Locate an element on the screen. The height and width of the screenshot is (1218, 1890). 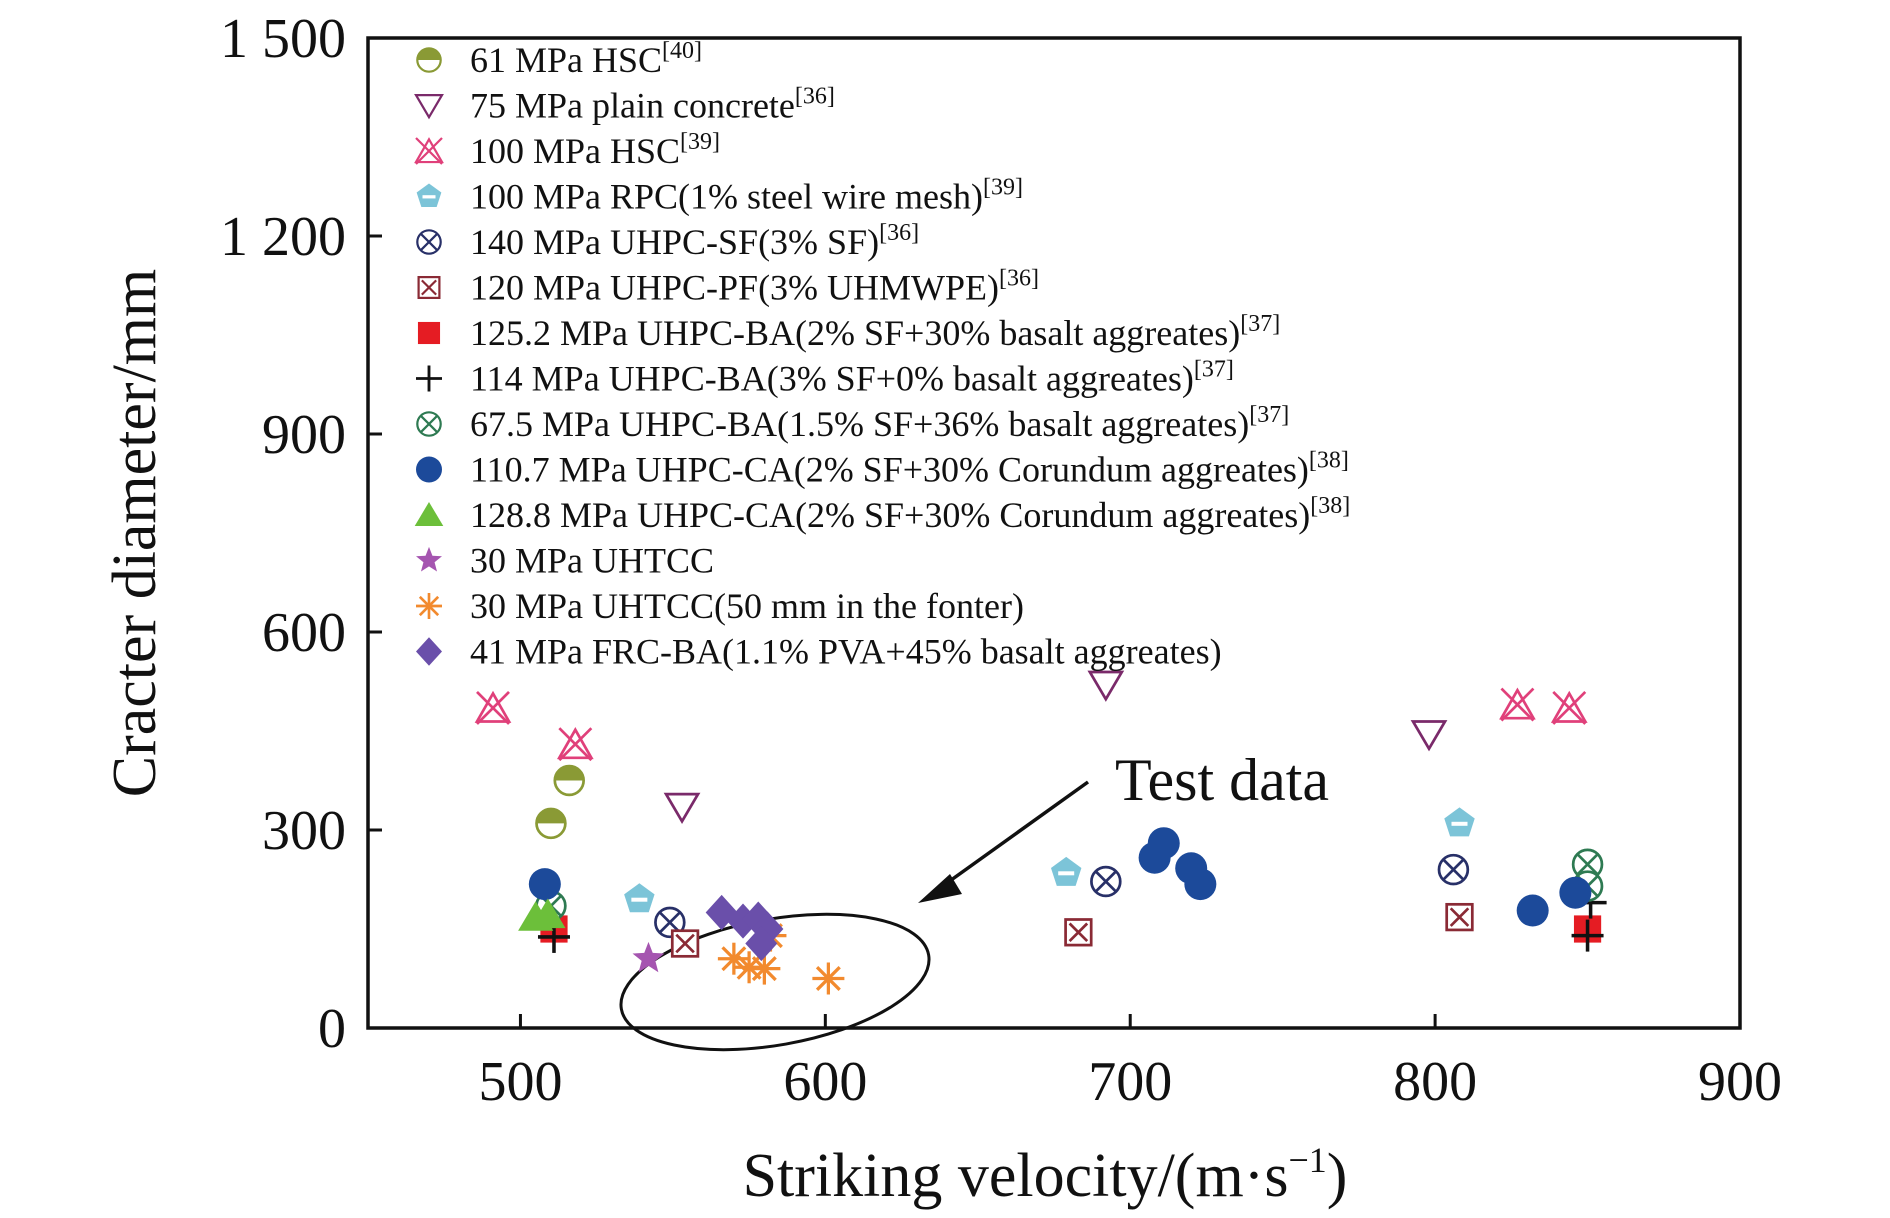
data-point-s14-p2 is located at coordinates (743, 921).